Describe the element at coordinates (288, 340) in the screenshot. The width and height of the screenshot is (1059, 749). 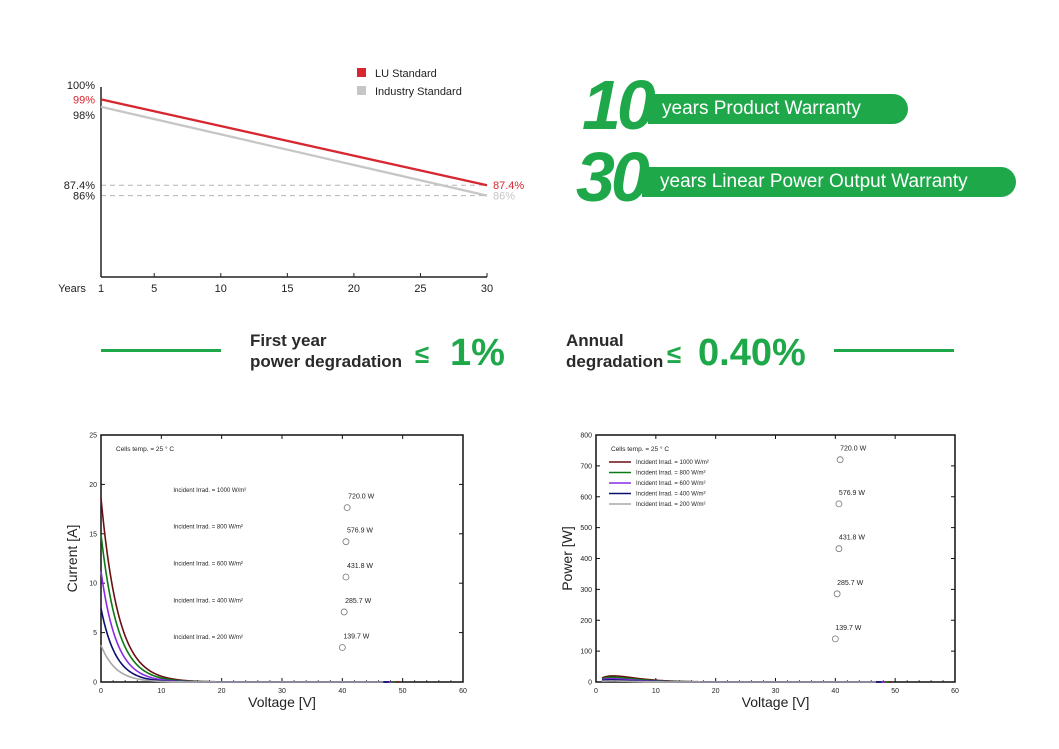
I see `first-year-label-line1: First year` at that location.